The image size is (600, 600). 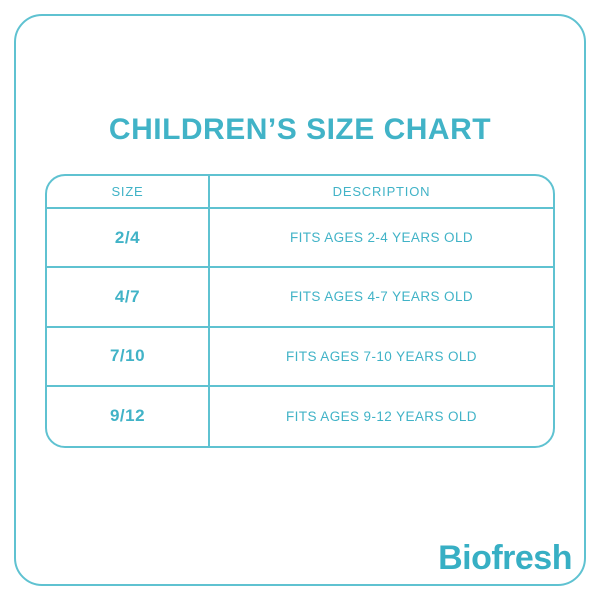 I want to click on page-title: CHILDREN’S SIZE CHART, so click(x=300, y=129).